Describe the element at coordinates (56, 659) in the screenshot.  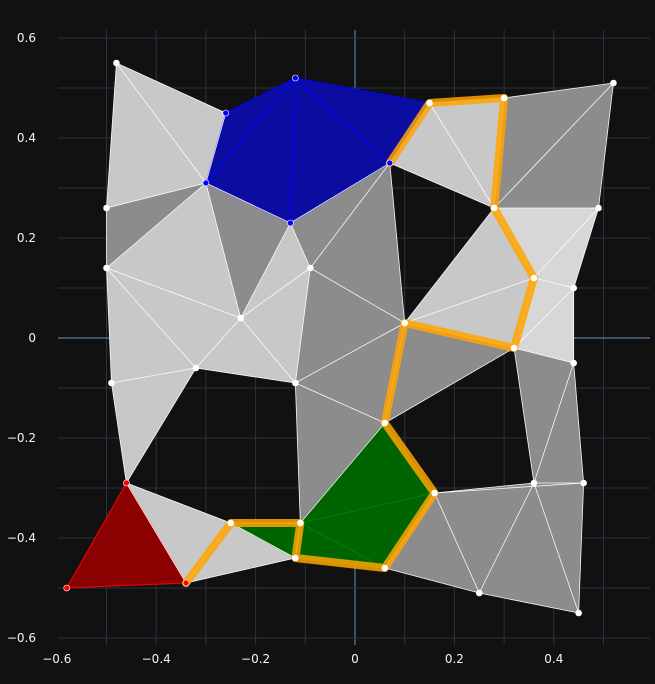
I see `x-tick-label: −0.6` at that location.